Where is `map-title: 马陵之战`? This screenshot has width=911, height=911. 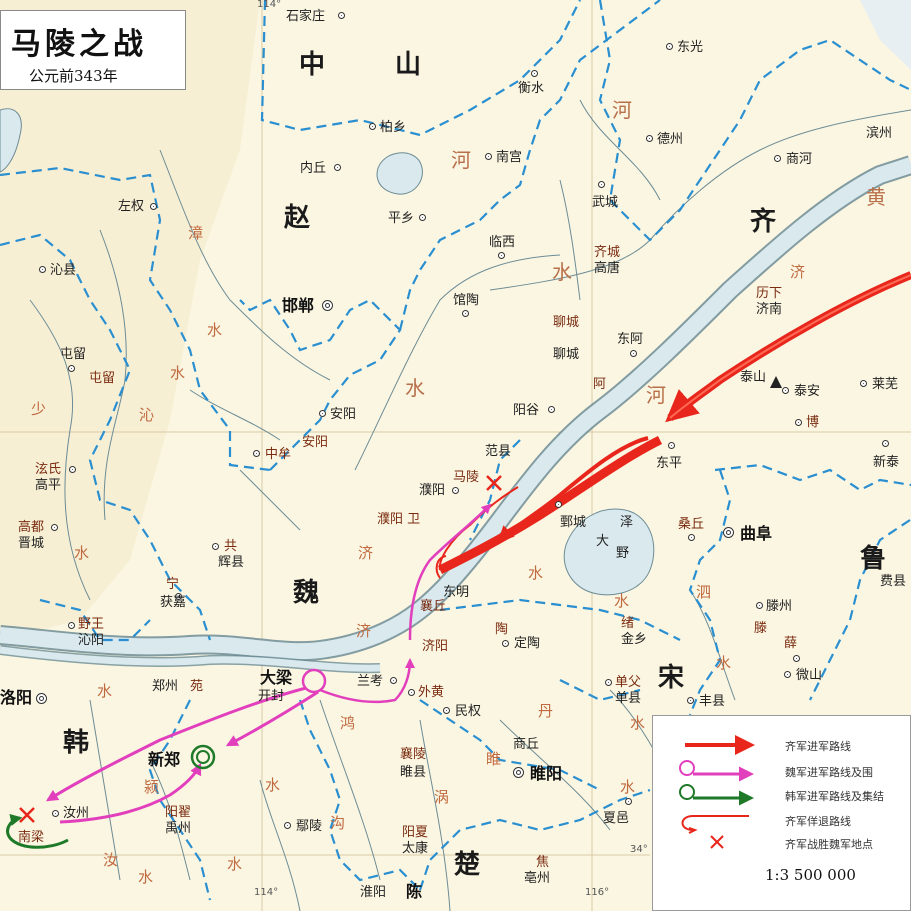 map-title: 马陵之战 is located at coordinates (79, 44).